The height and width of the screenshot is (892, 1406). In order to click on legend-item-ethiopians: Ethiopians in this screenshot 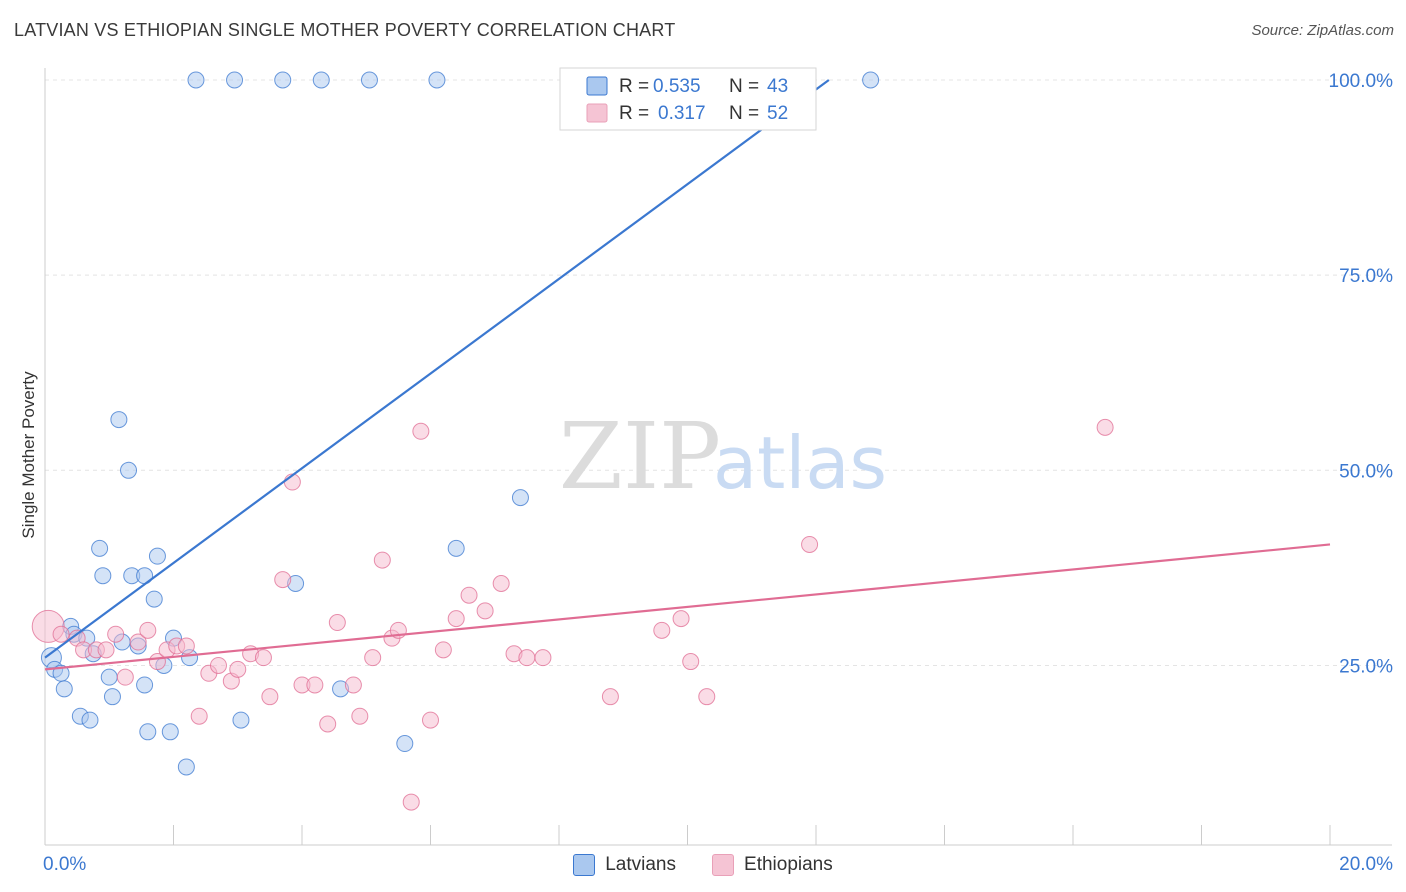, I will do `click(772, 865)`.